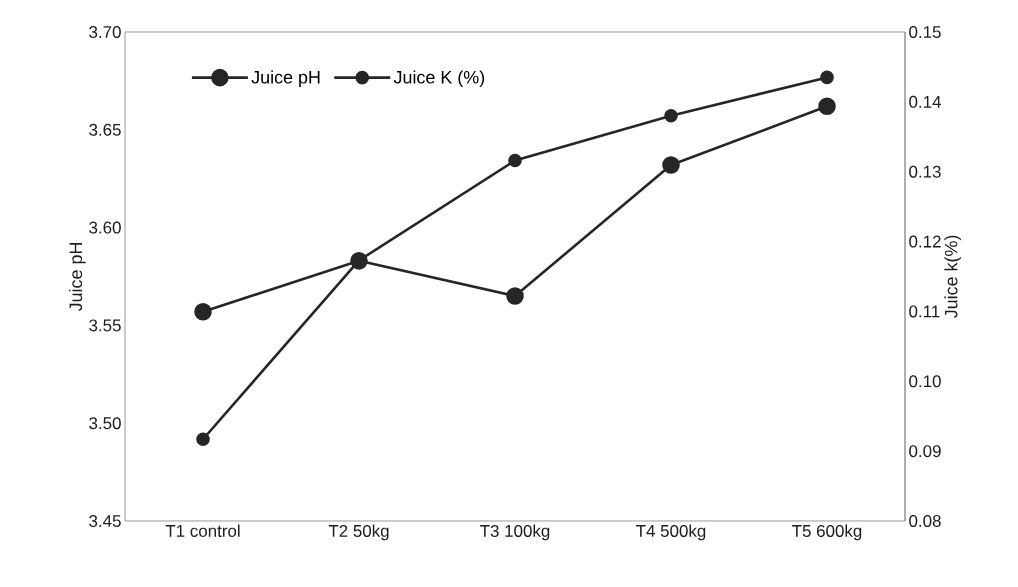  What do you see at coordinates (671, 532) in the screenshot?
I see `x-tick-label: T4 500kg` at bounding box center [671, 532].